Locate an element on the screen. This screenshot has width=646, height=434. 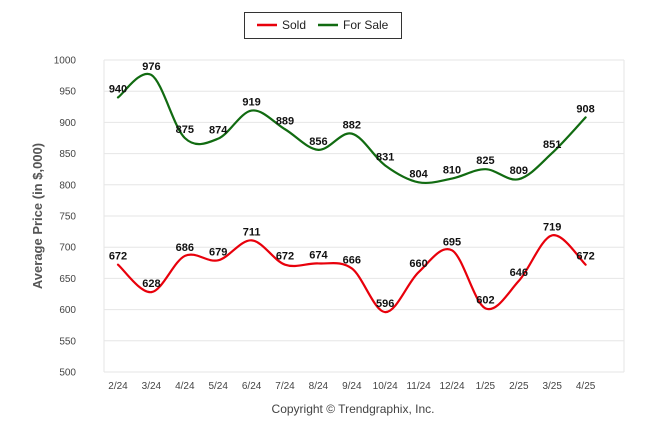
data-label-for-sale: 831 is located at coordinates (385, 157).